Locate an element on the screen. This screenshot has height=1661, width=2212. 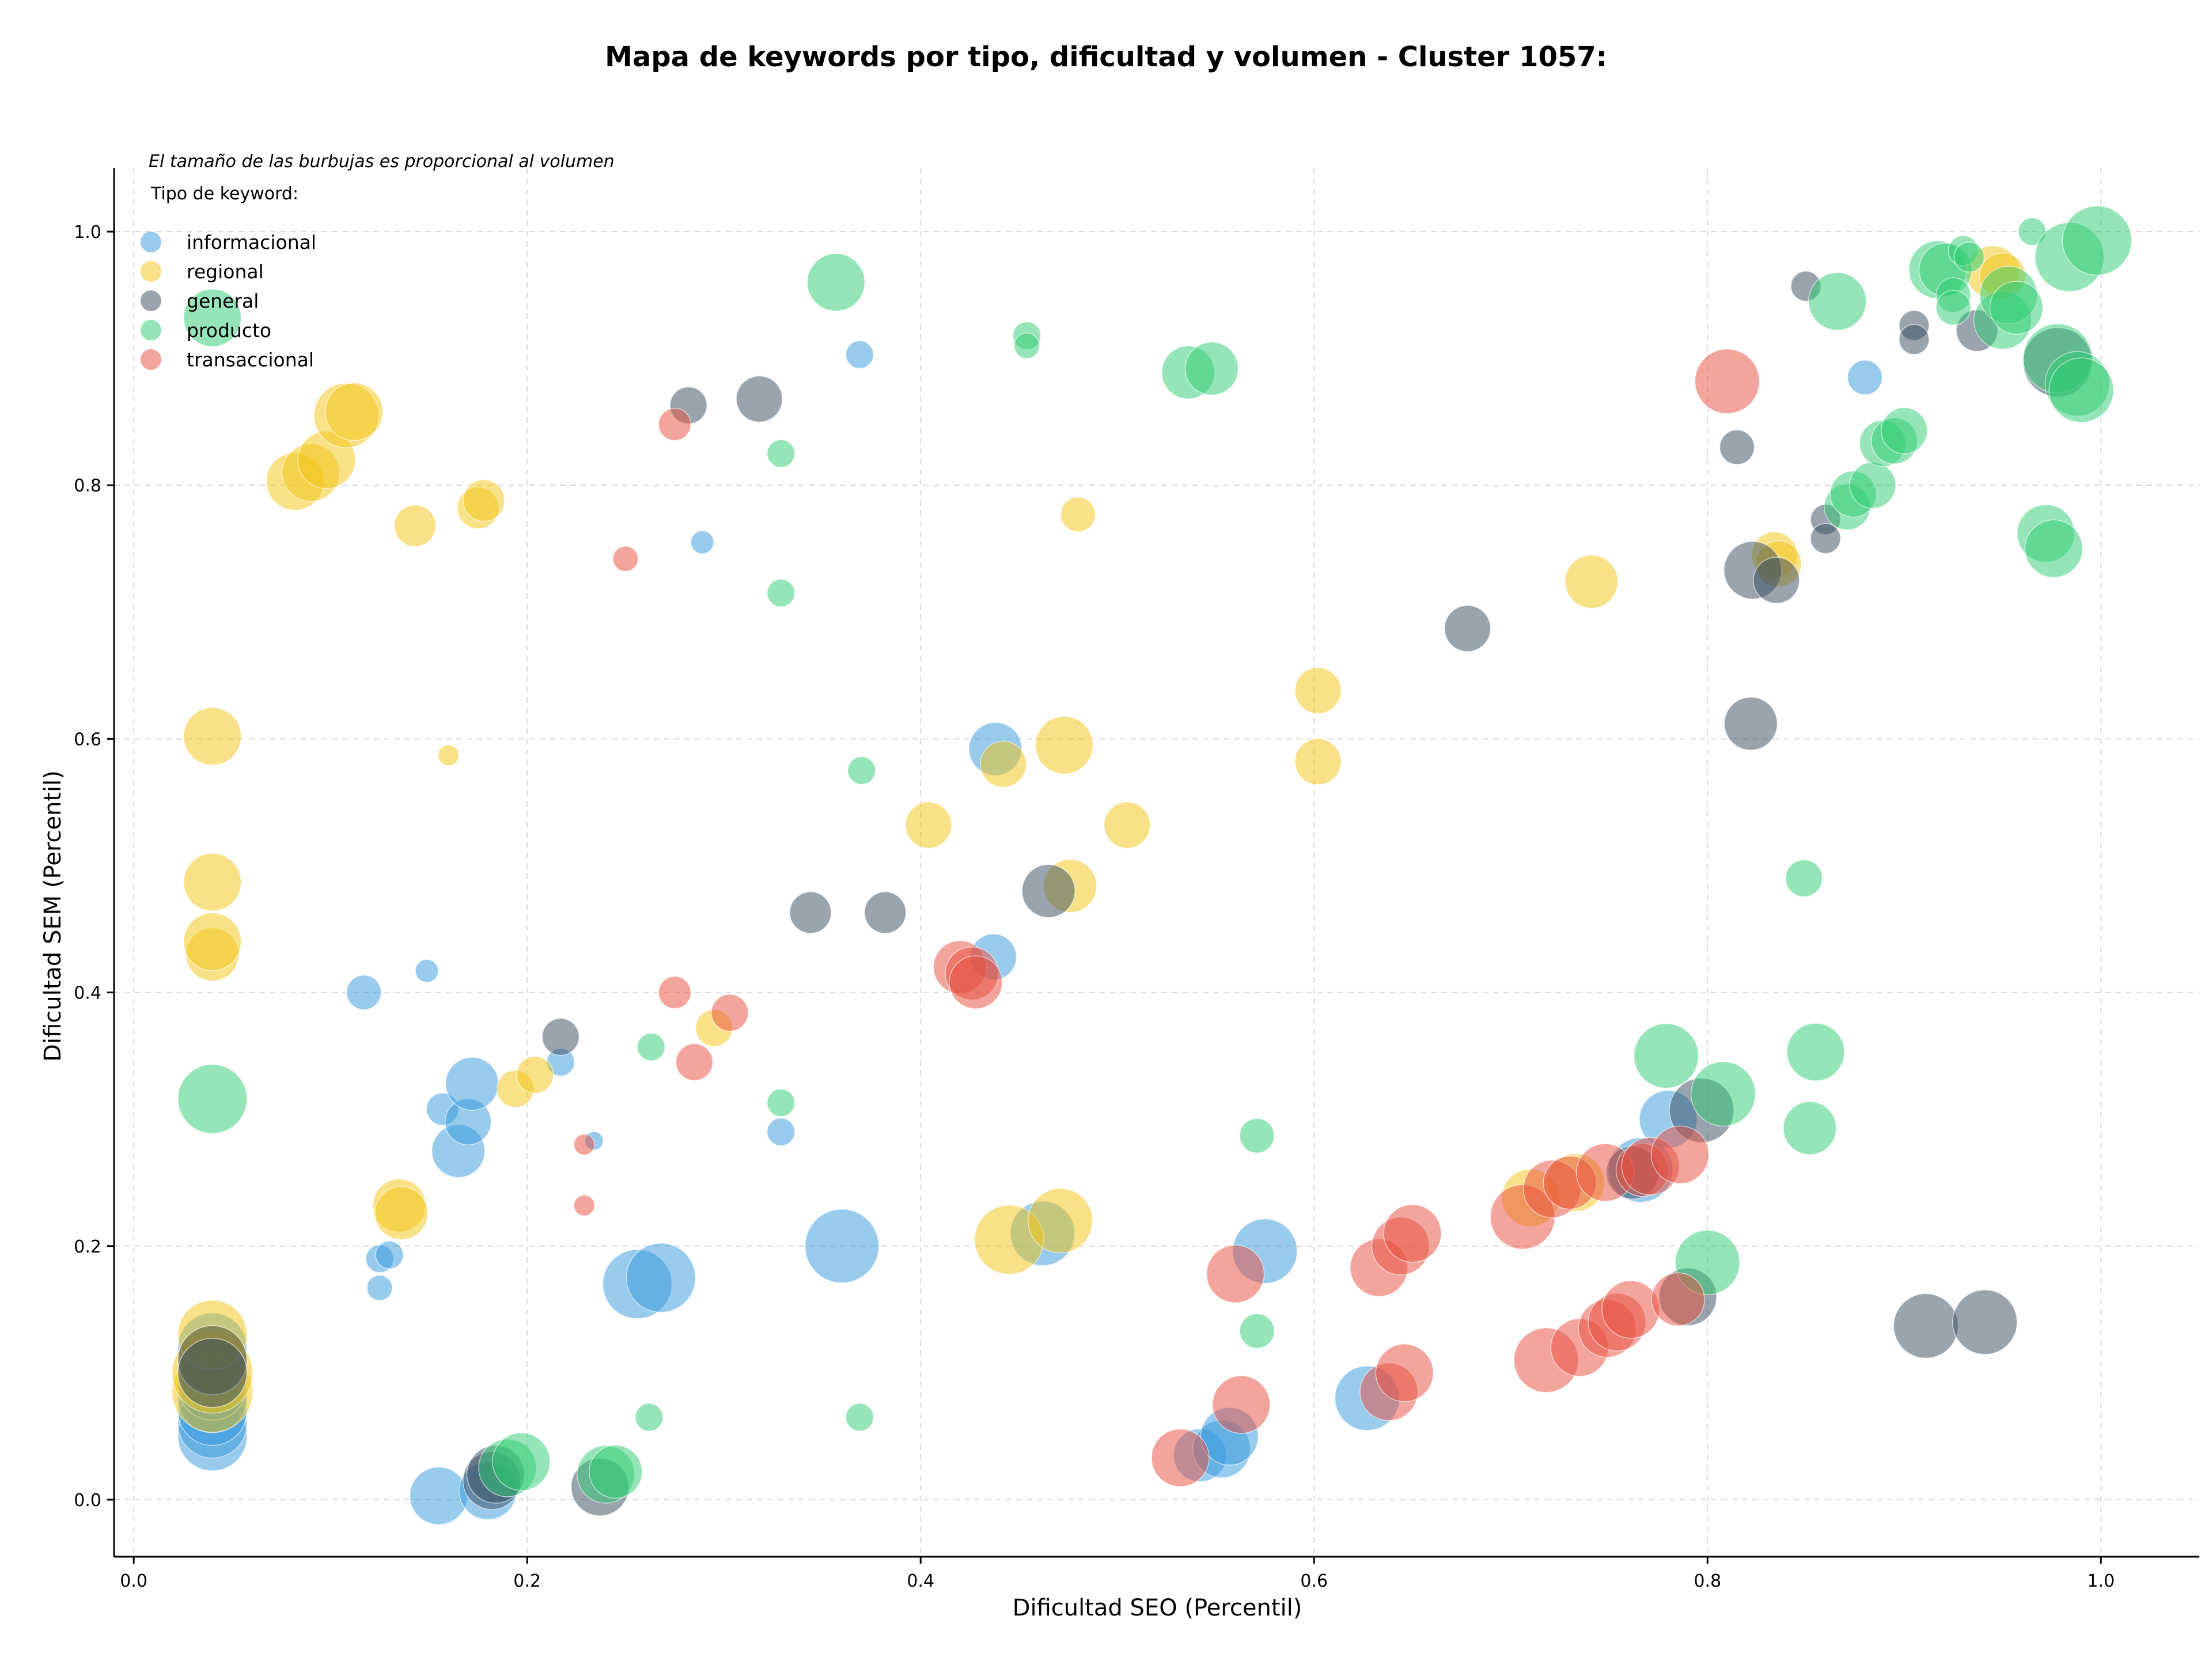
y-axis-label: Dificultad SEM (Percentil) is located at coordinates (53, 916).